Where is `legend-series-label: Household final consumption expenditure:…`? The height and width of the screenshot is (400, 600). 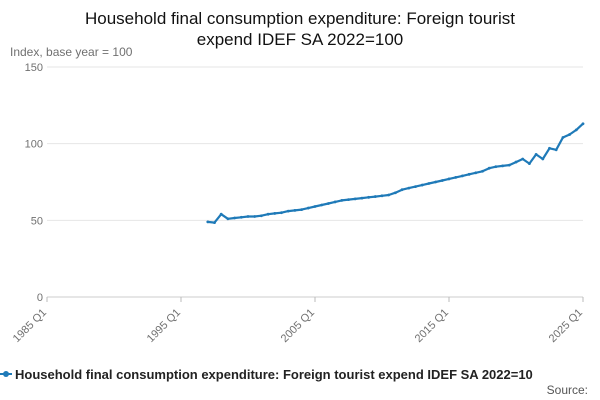
legend-series-label: Household final consumption expenditure:… is located at coordinates (274, 374).